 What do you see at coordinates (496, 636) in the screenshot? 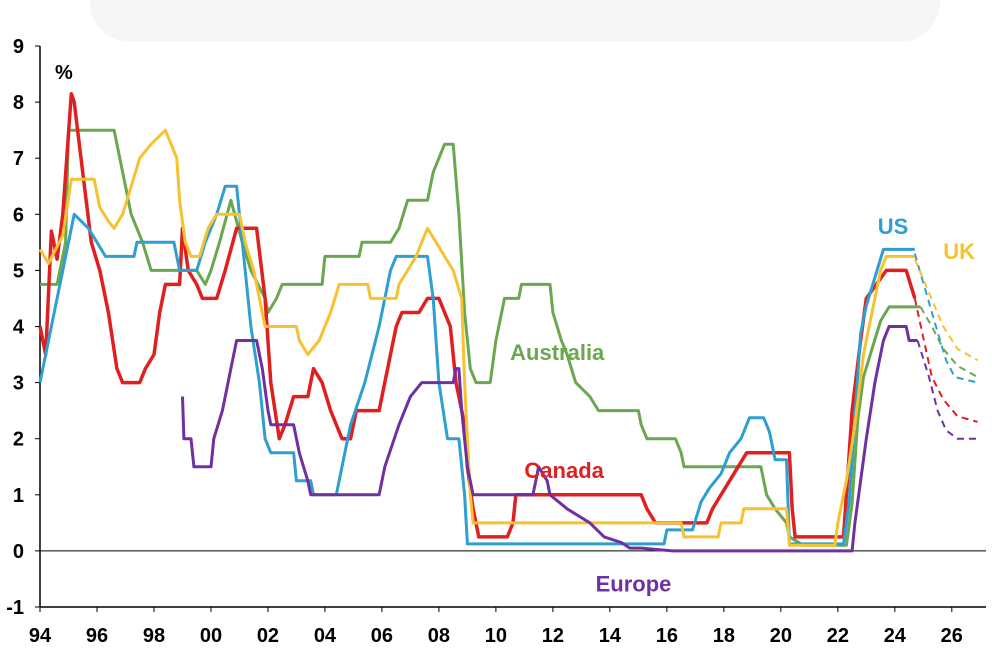
I see `x-tick-label: 10` at bounding box center [496, 636].